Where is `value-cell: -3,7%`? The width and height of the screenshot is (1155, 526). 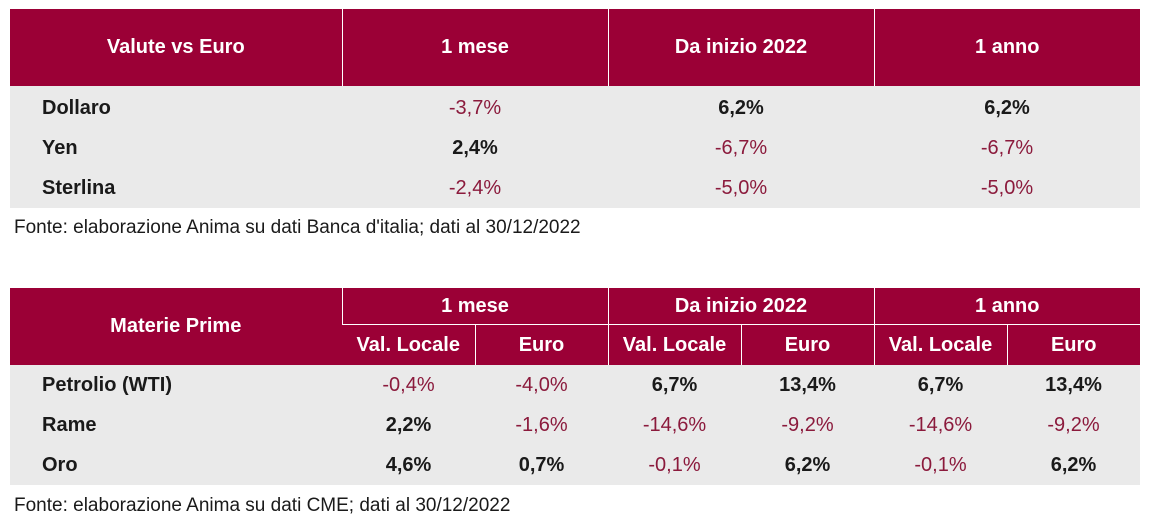 value-cell: -3,7% is located at coordinates (475, 107).